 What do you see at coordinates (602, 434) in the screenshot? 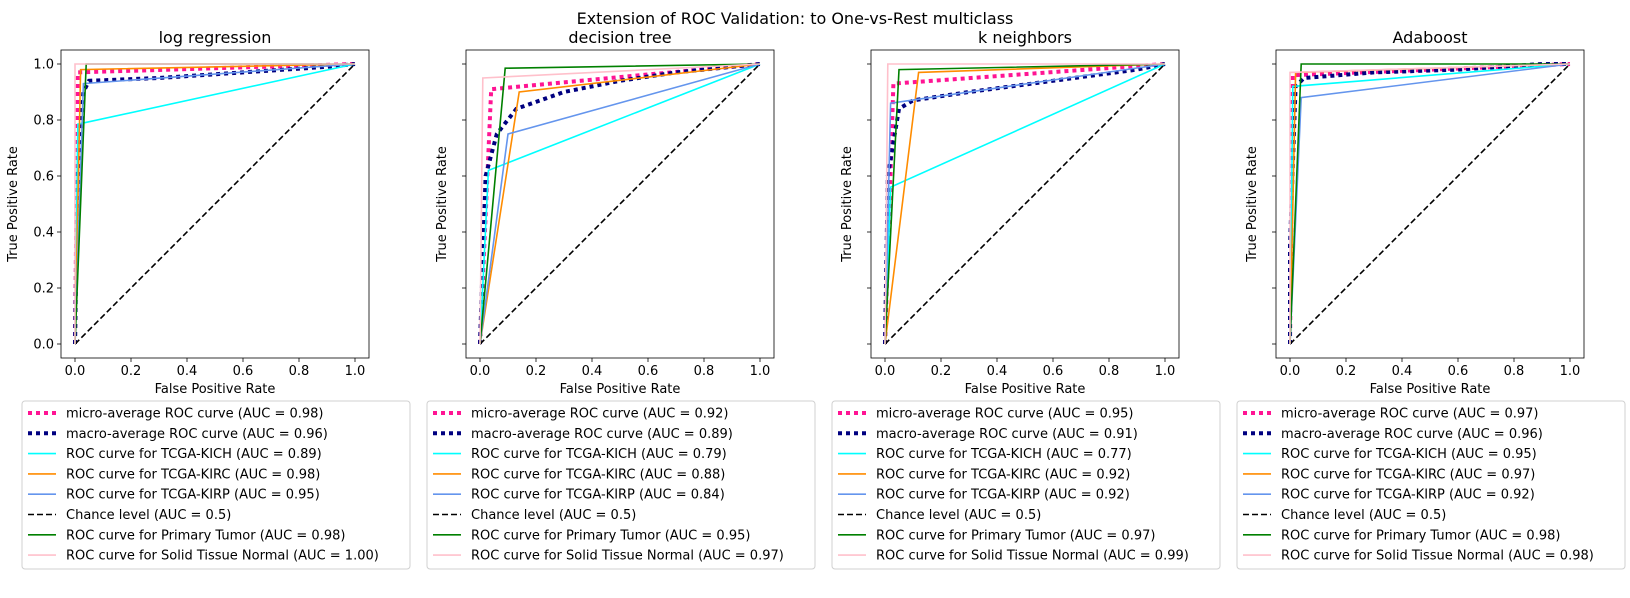
I see `legend-entry-2: macro-average ROC curve (AUC = 0.89)` at bounding box center [602, 434].